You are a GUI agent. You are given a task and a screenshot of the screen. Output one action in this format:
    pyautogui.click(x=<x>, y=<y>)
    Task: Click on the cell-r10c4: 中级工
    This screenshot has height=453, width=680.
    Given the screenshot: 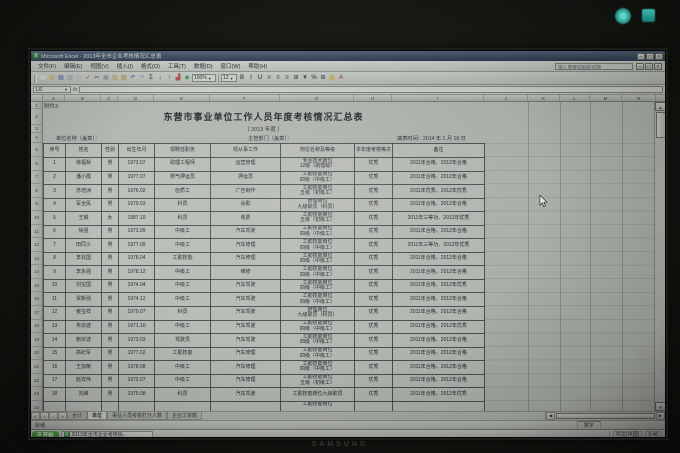 What is the action you would take?
    pyautogui.click(x=182, y=286)
    